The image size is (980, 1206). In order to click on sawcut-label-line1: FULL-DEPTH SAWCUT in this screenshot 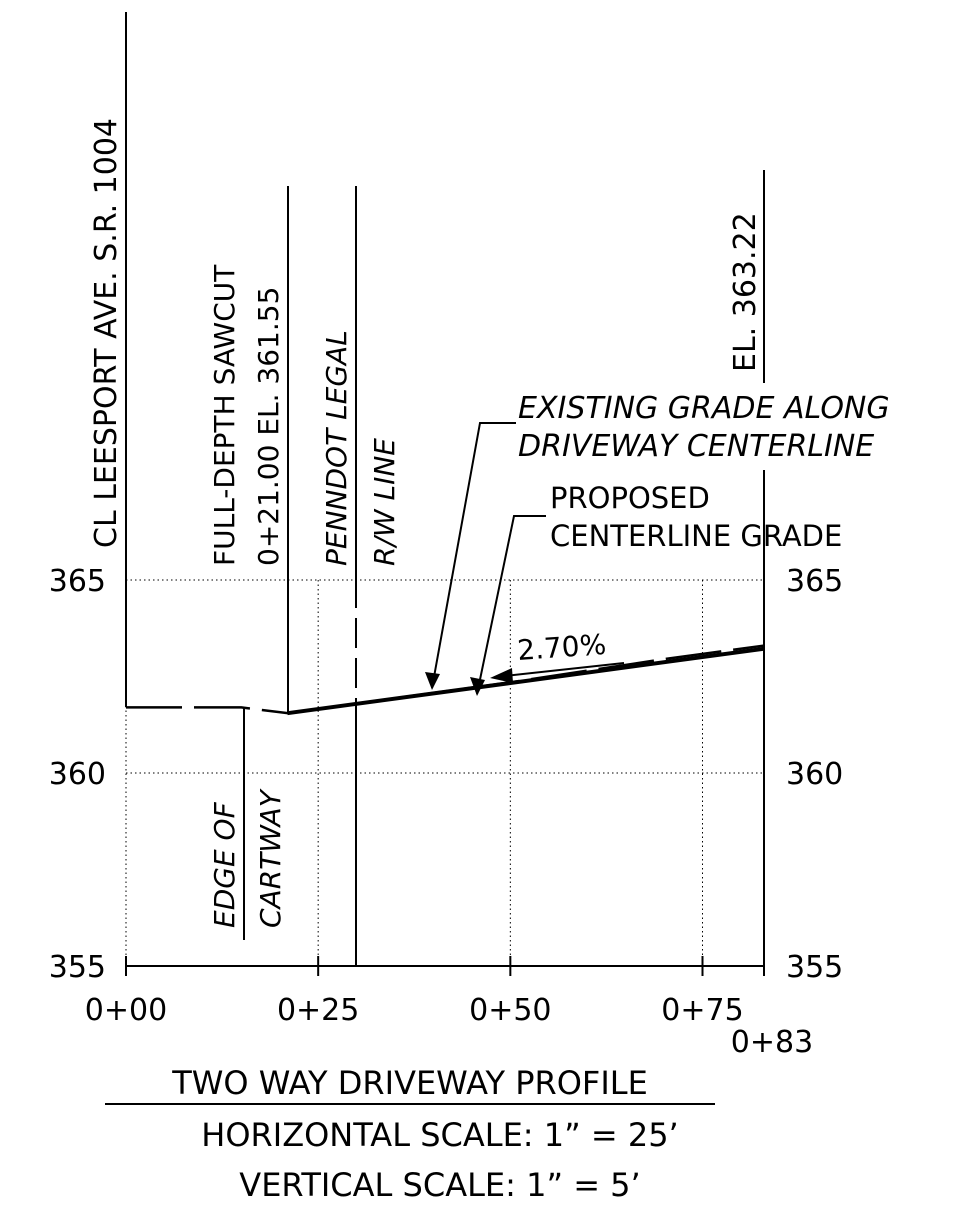, I will do `click(224, 415)`.